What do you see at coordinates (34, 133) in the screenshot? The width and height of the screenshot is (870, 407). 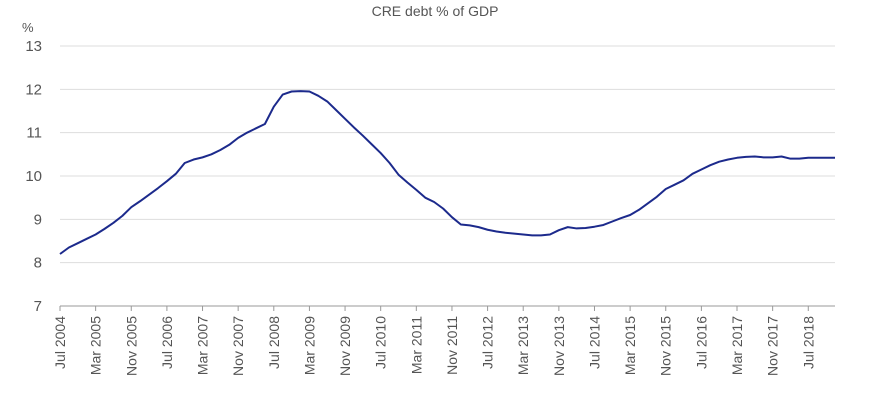 I see `y-tick-label: 11` at bounding box center [34, 133].